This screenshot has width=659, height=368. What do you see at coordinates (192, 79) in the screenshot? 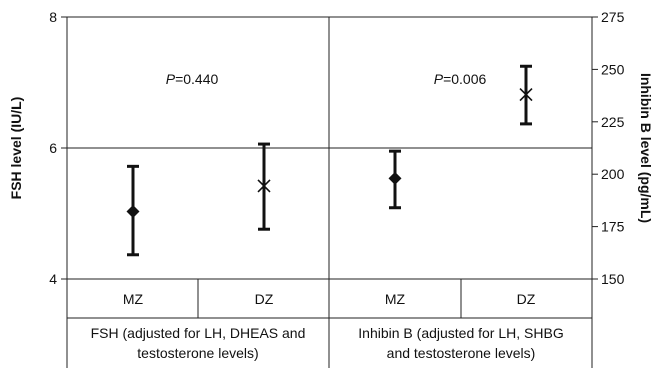
I see `p-value-label: P=0.440` at bounding box center [192, 79].